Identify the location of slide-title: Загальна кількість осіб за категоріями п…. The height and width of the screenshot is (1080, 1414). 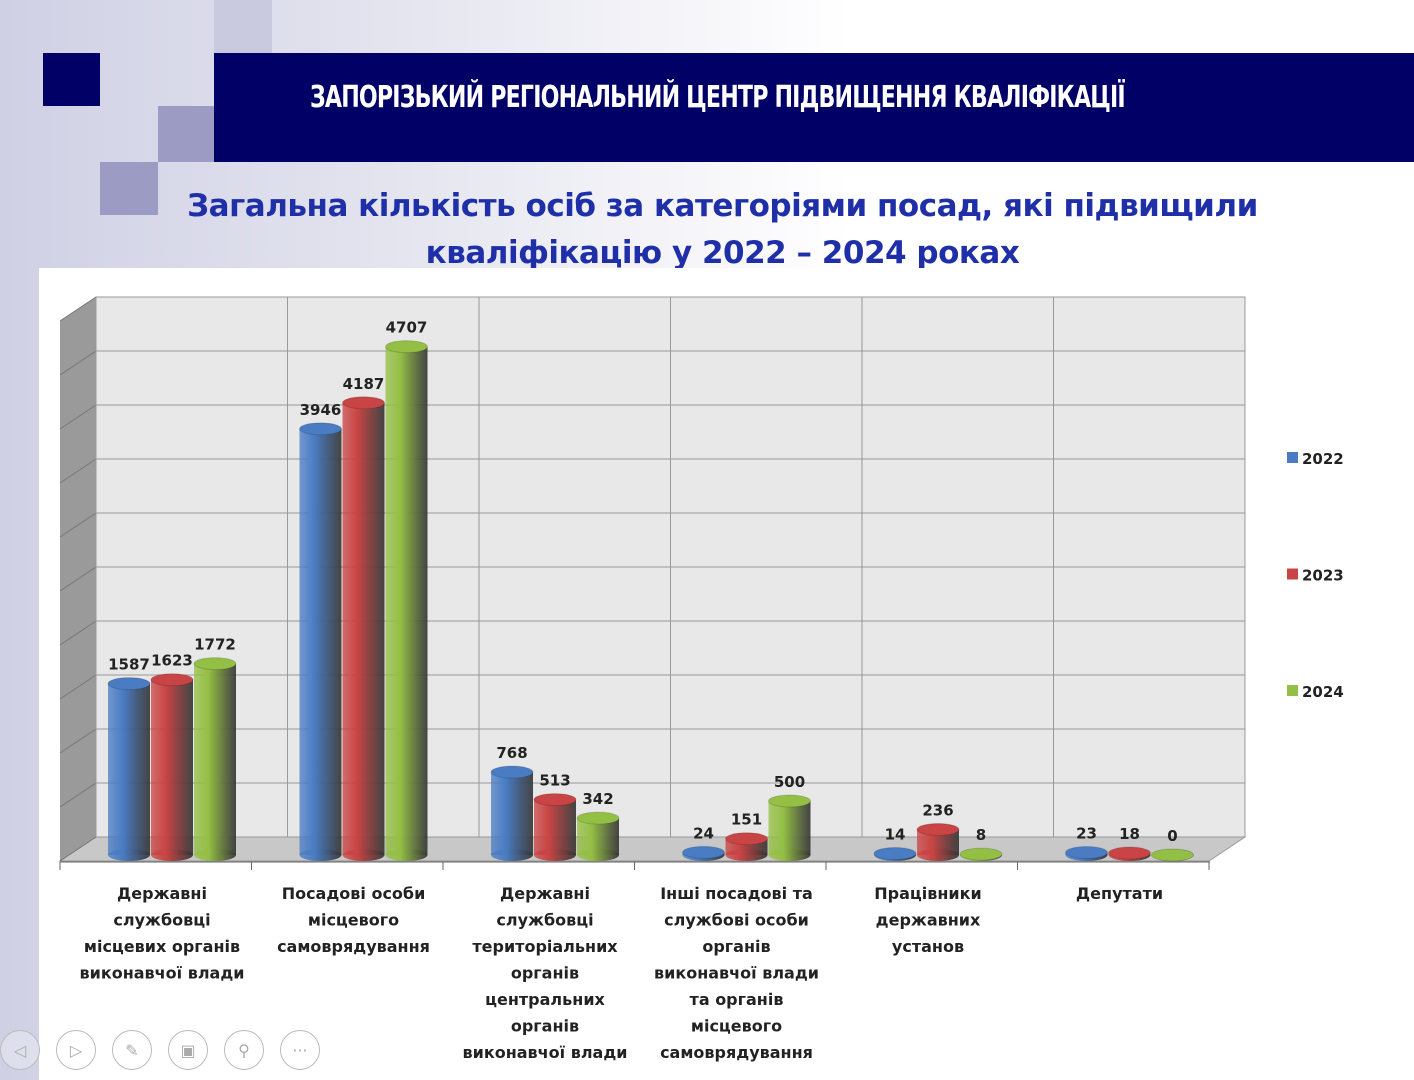
(722, 230).